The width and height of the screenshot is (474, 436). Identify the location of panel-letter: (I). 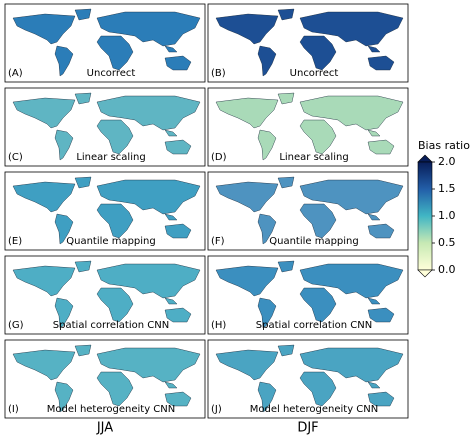
(13, 409).